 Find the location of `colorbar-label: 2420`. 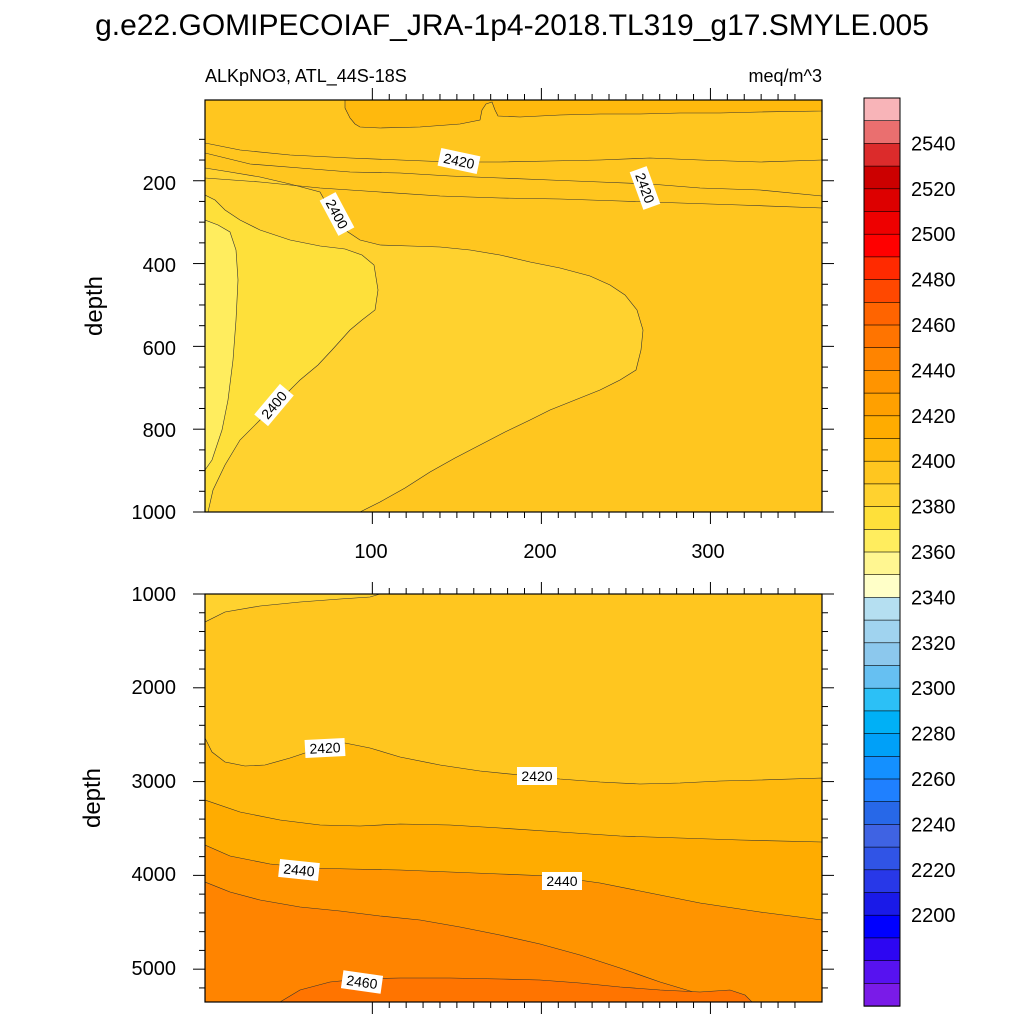

colorbar-label: 2420 is located at coordinates (933, 417).